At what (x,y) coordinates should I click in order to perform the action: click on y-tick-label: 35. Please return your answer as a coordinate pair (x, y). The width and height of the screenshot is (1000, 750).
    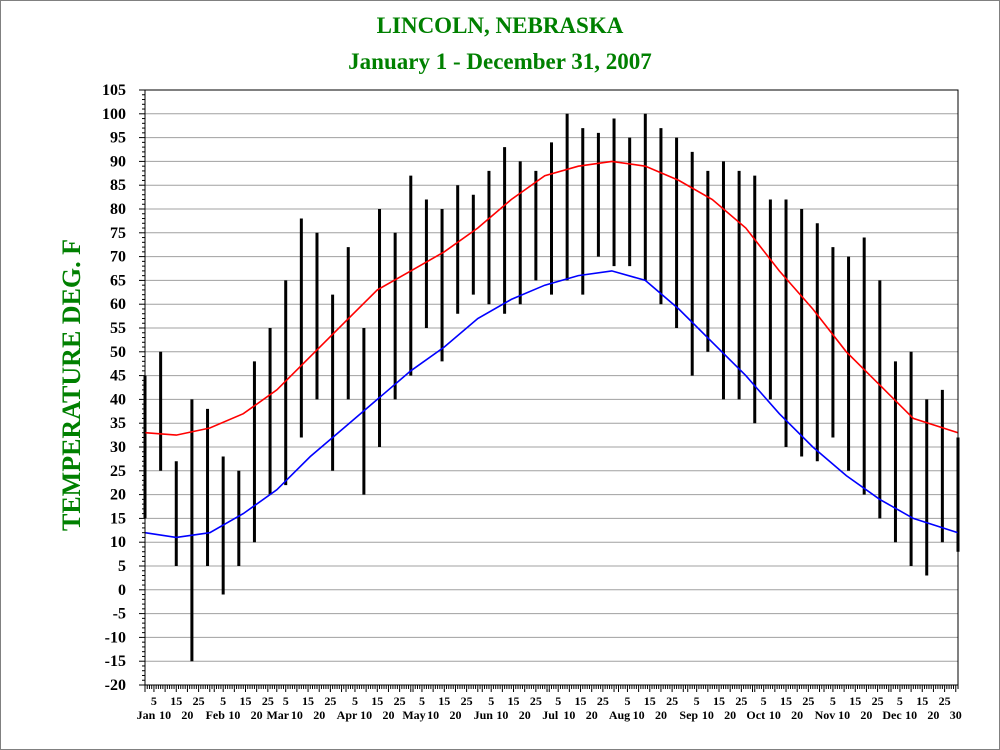
    Looking at the image, I should click on (118, 423).